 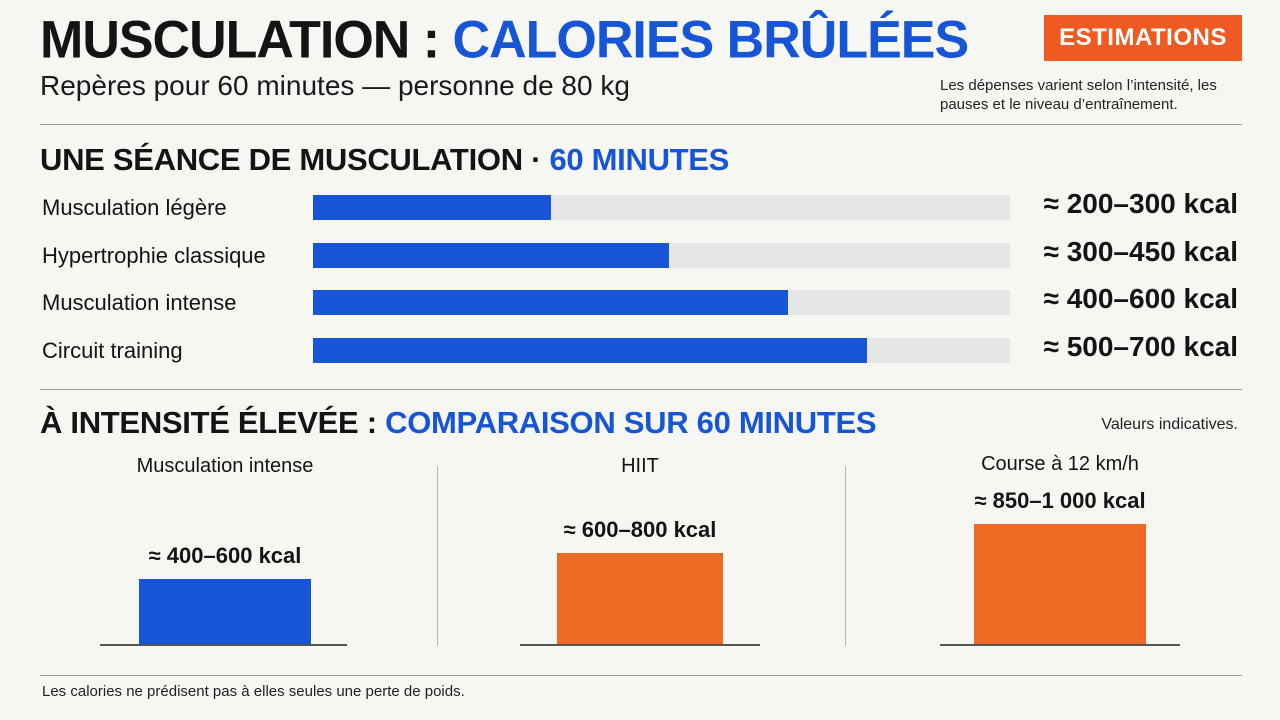 What do you see at coordinates (641, 389) in the screenshot?
I see `divider-middle` at bounding box center [641, 389].